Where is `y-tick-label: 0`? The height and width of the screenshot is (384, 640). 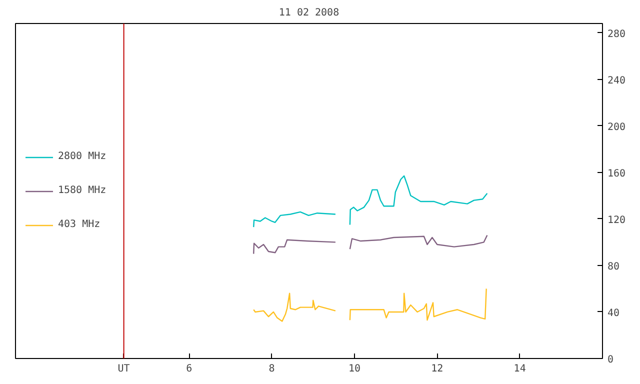
y-tick-label: 0 is located at coordinates (611, 360).